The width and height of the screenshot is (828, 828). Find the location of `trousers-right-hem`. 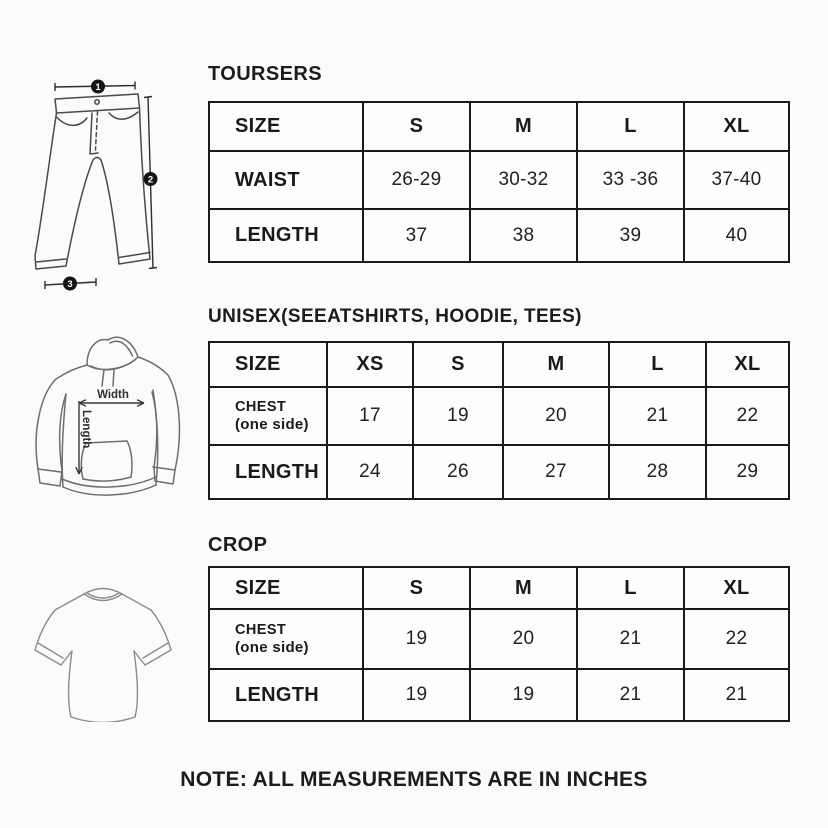

trousers-right-hem is located at coordinates (134, 255).